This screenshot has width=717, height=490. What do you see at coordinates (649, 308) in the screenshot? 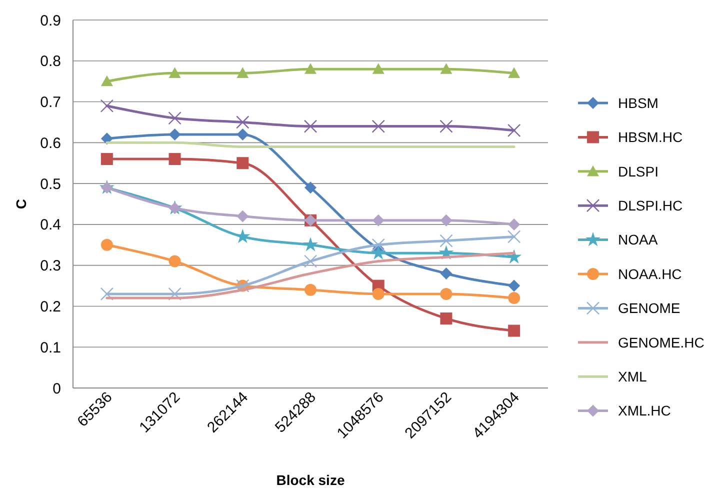
I see `legend-label: GENOME` at bounding box center [649, 308].